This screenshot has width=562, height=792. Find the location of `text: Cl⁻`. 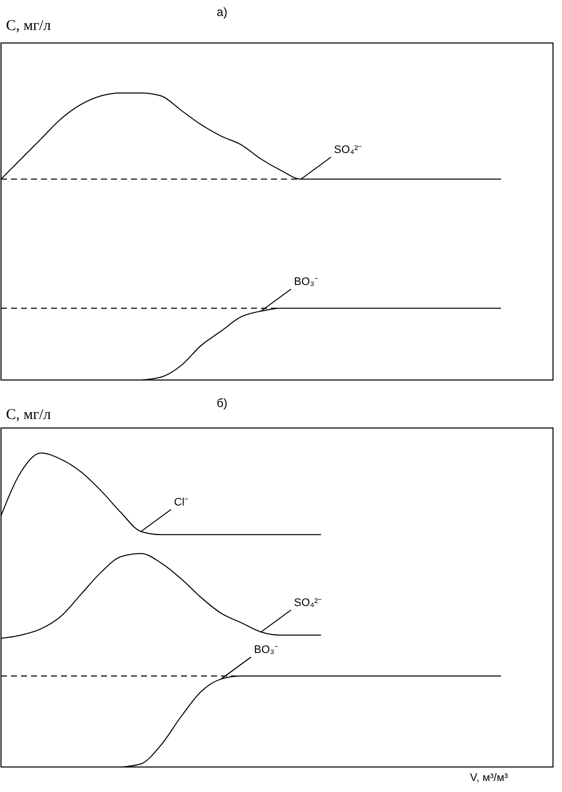

text: Cl⁻ is located at coordinates (181, 502).